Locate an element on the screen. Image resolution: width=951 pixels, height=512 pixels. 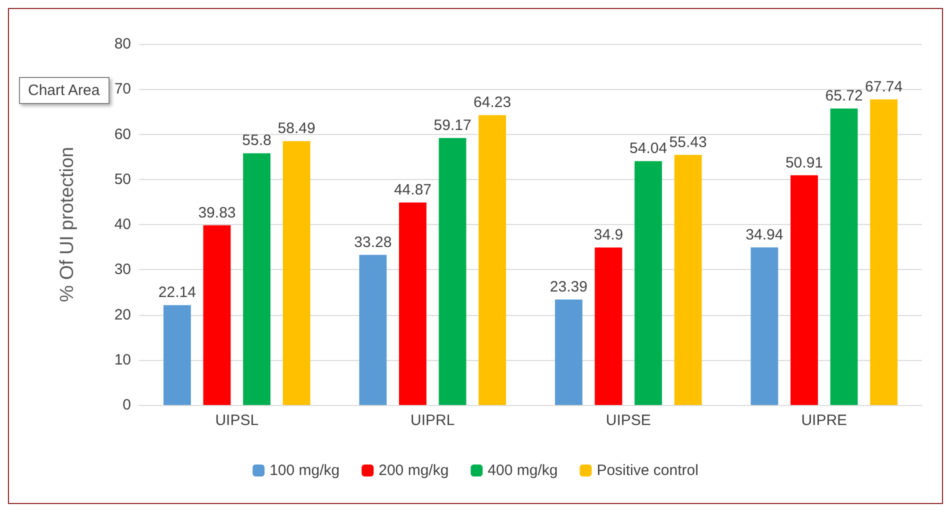
data-label: 39.83 is located at coordinates (217, 213).